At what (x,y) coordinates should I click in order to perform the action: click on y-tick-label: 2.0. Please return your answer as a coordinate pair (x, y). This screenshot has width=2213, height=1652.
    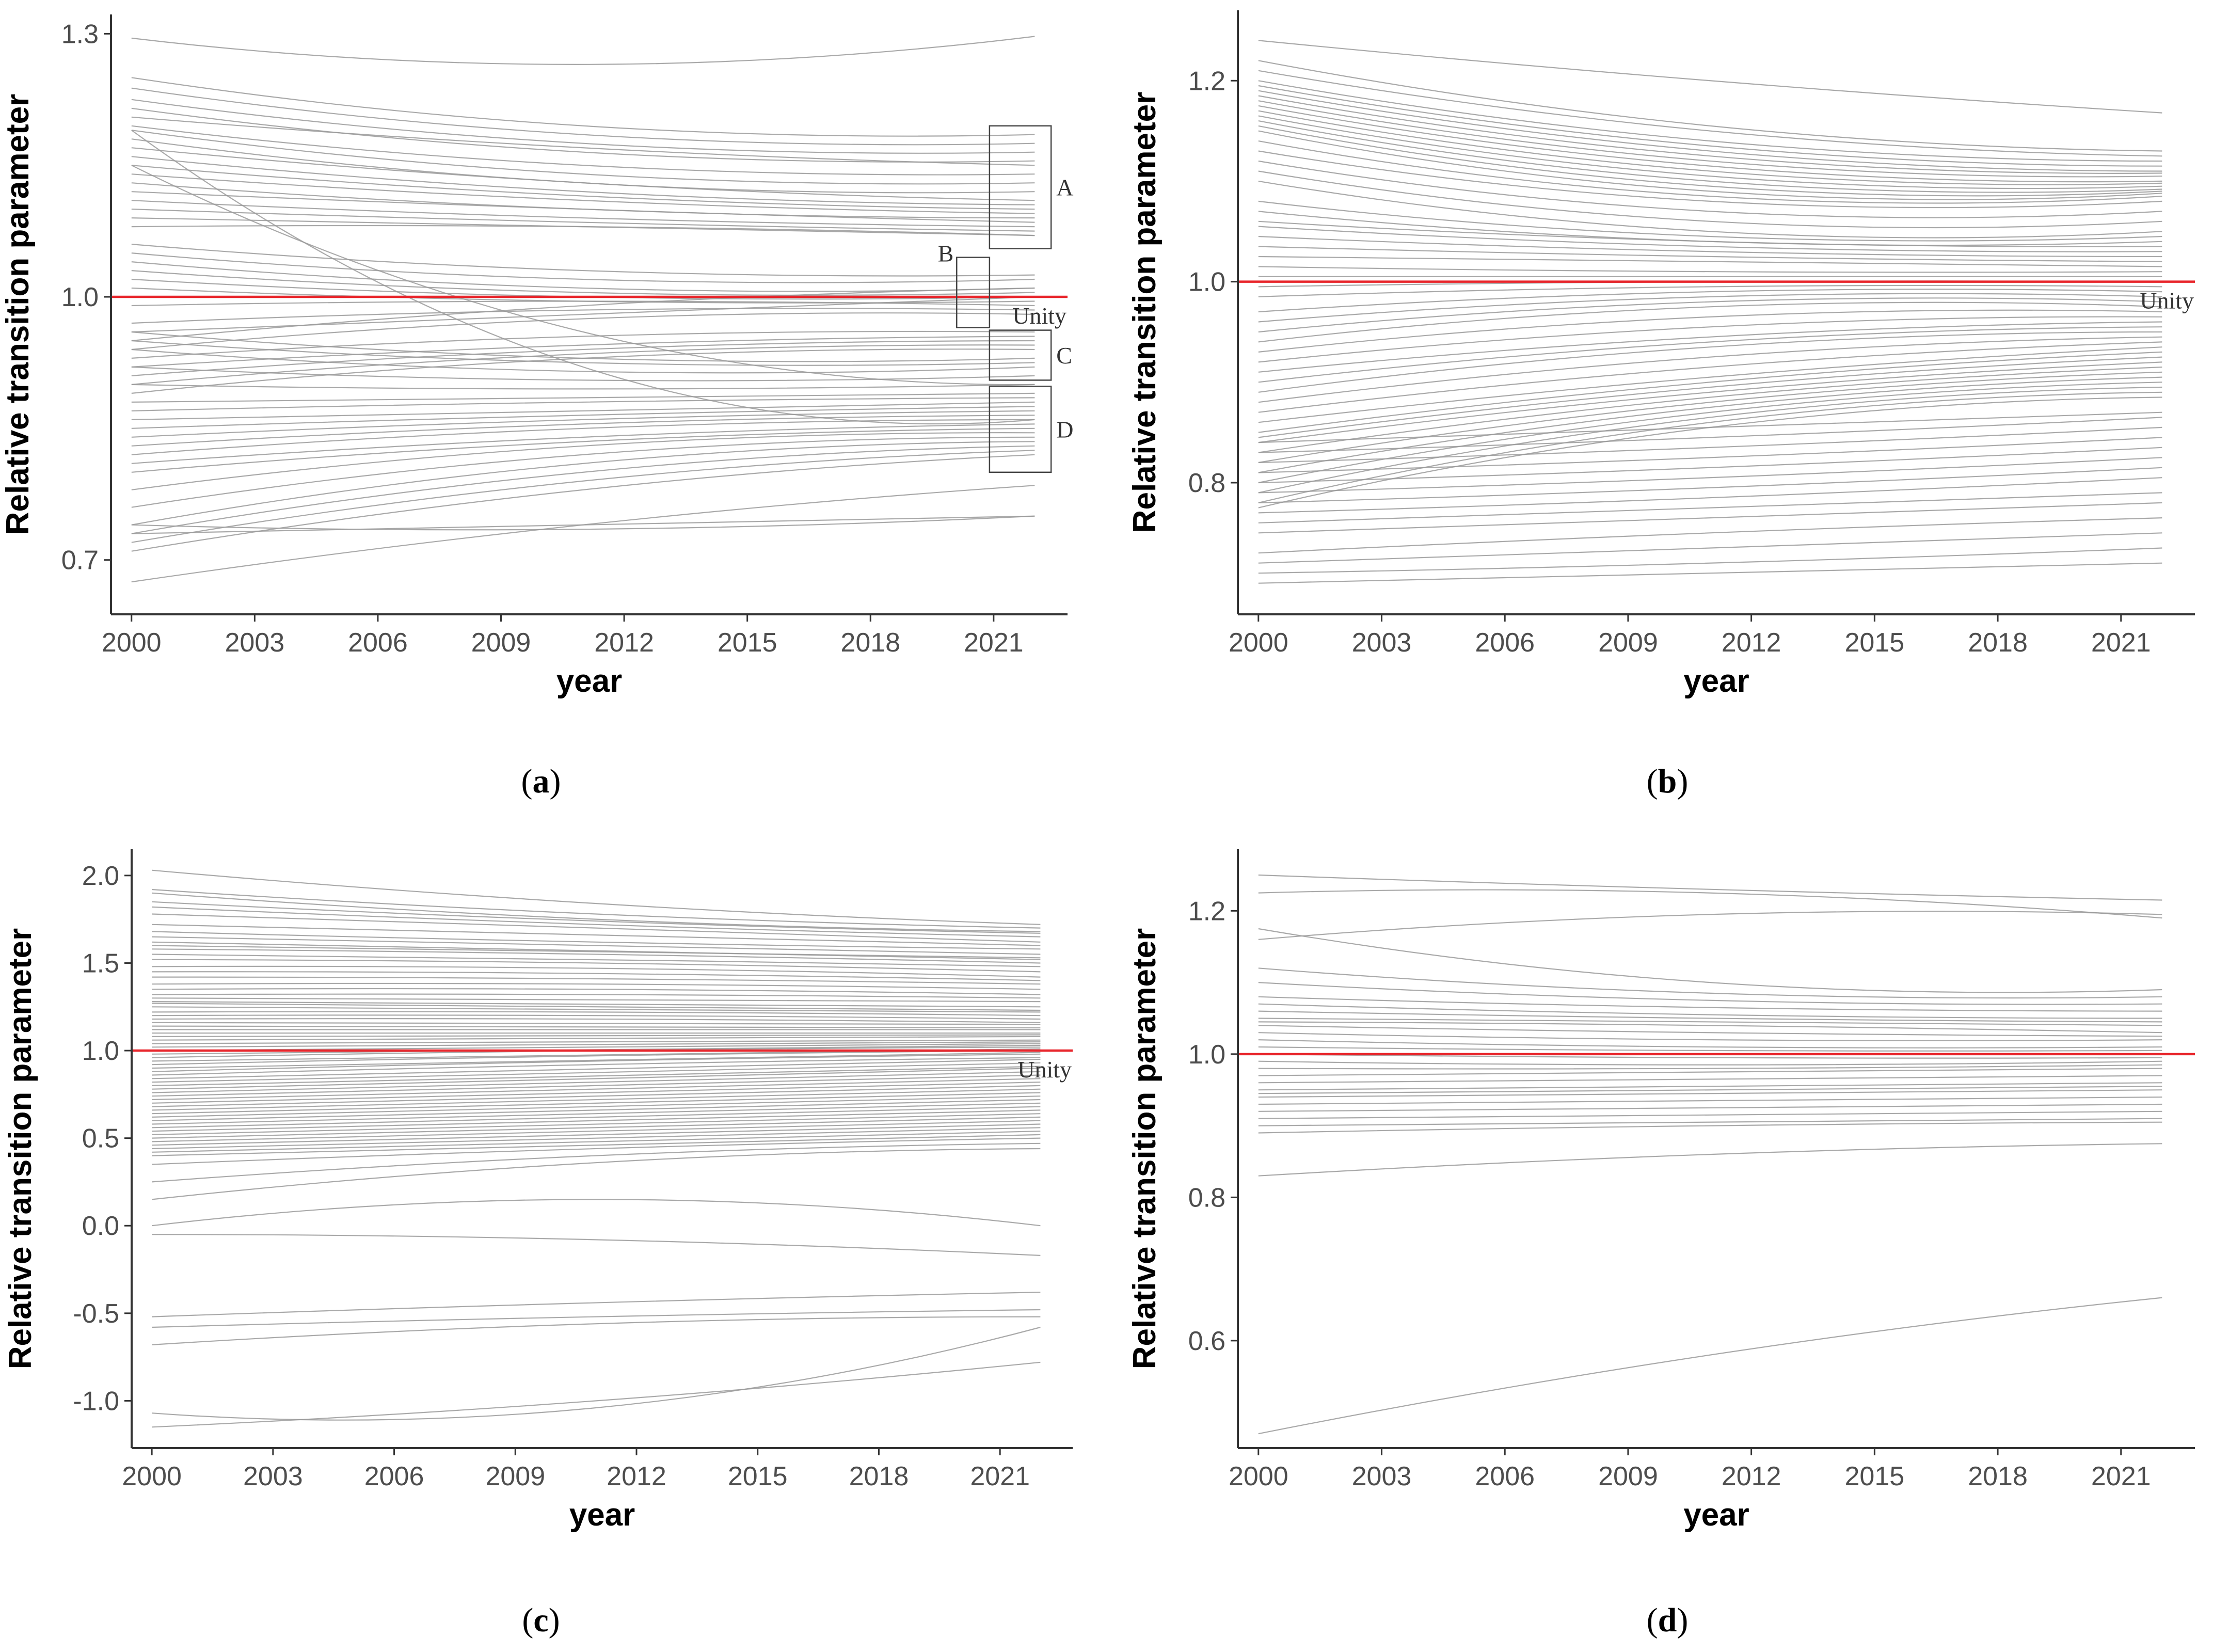
    Looking at the image, I should click on (100, 876).